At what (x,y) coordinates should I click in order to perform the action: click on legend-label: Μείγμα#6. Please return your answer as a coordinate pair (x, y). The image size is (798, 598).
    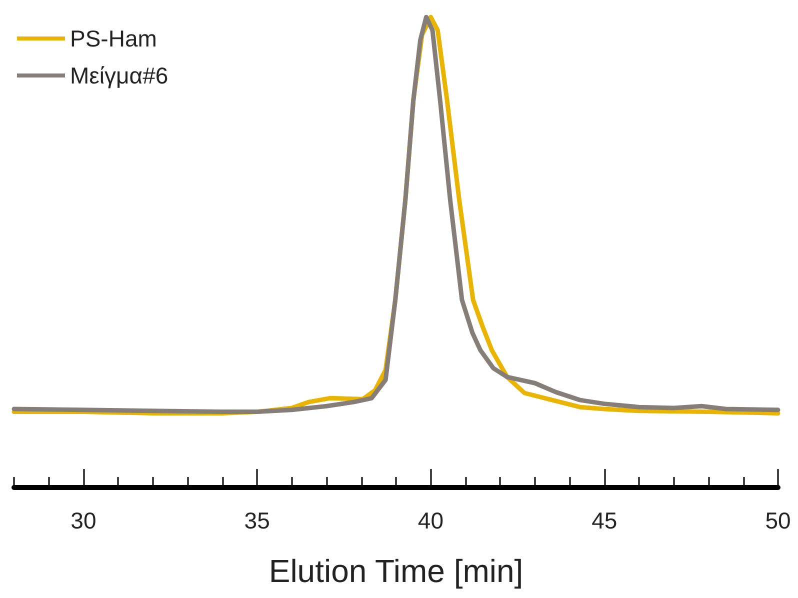
    Looking at the image, I should click on (119, 75).